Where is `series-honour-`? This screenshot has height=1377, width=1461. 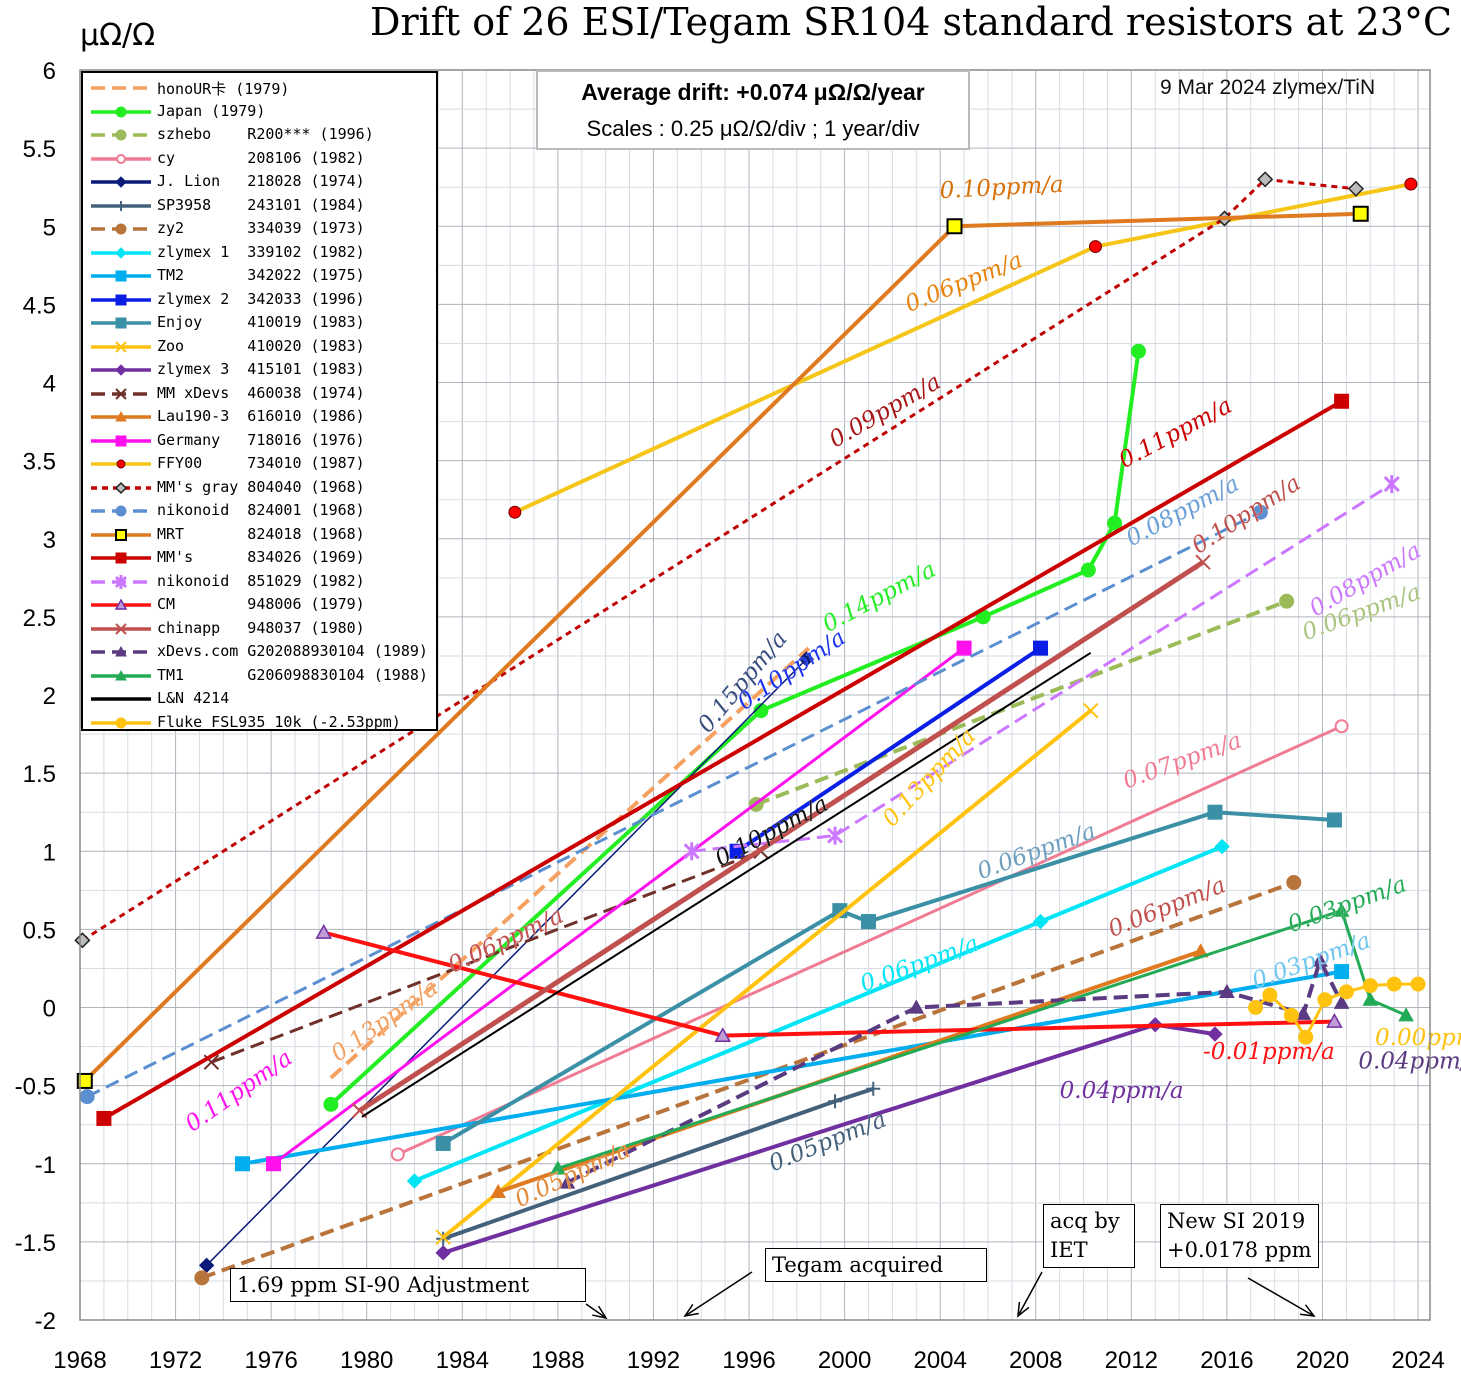
series-honour- is located at coordinates (570, 863).